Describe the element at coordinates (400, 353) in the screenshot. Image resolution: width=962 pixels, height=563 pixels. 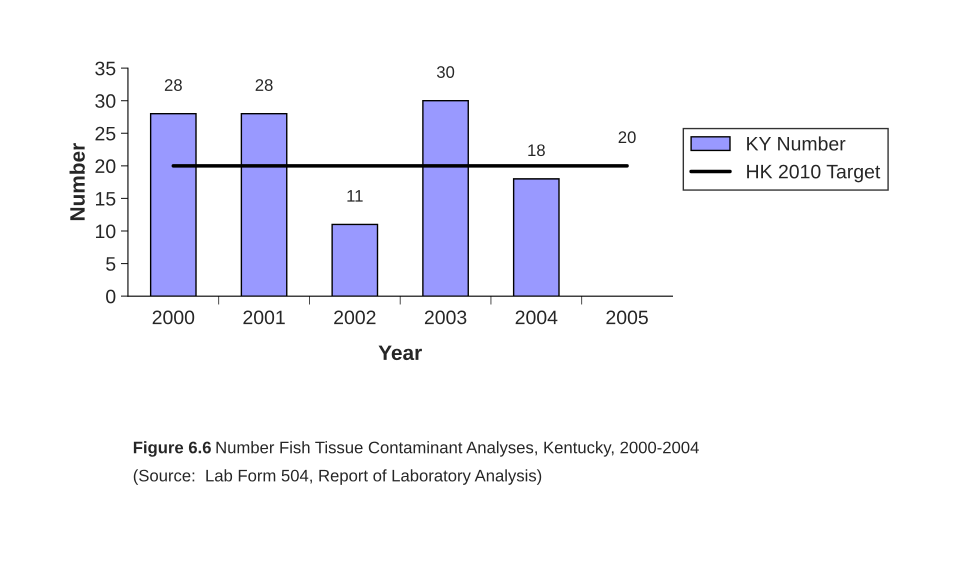
I see `x-axis-title: Year` at that location.